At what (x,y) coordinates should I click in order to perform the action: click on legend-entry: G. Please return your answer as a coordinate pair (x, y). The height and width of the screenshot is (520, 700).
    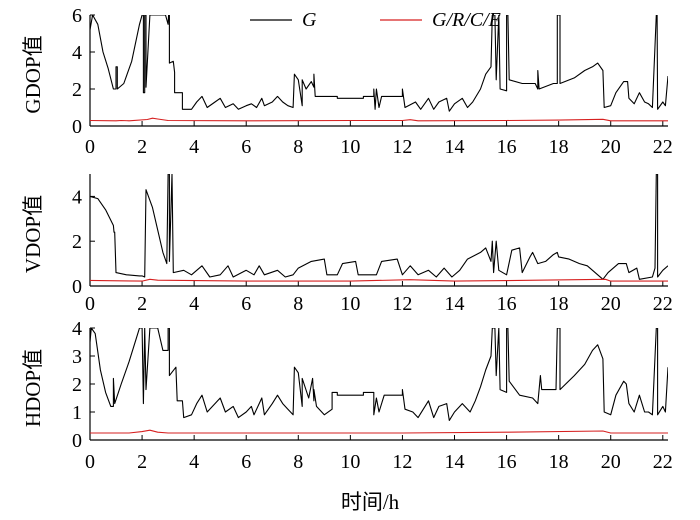
    Looking at the image, I should click on (309, 20).